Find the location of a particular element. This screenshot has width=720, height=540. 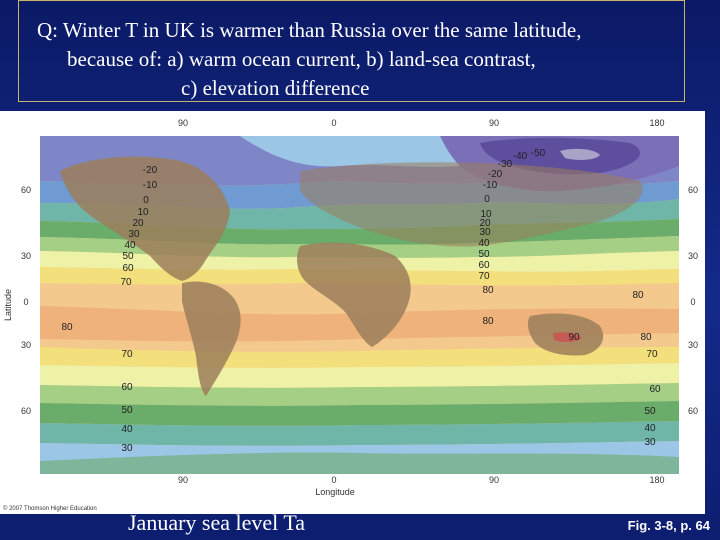

left-lat-tick: 0 is located at coordinates (25, 302).